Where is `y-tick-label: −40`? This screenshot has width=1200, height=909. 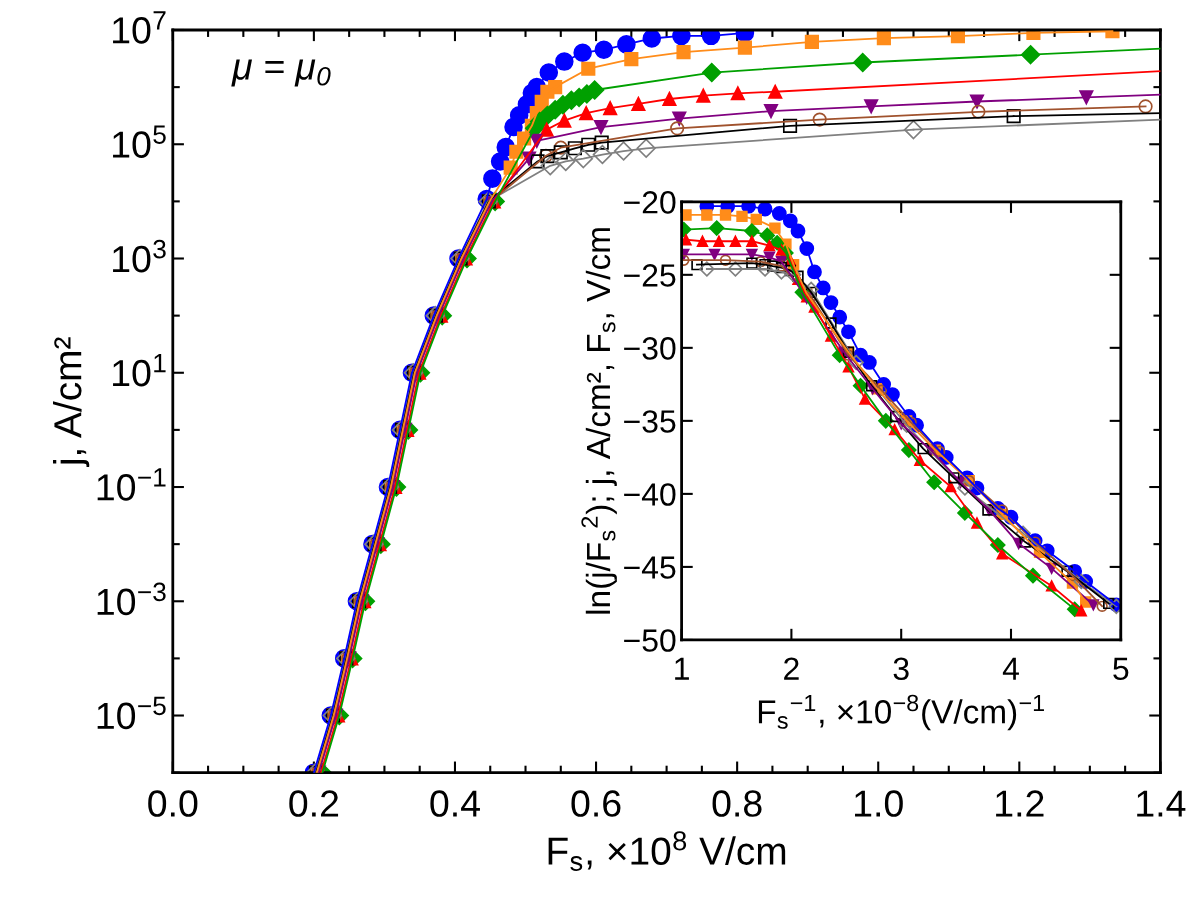
y-tick-label: −40 is located at coordinates (650, 494).